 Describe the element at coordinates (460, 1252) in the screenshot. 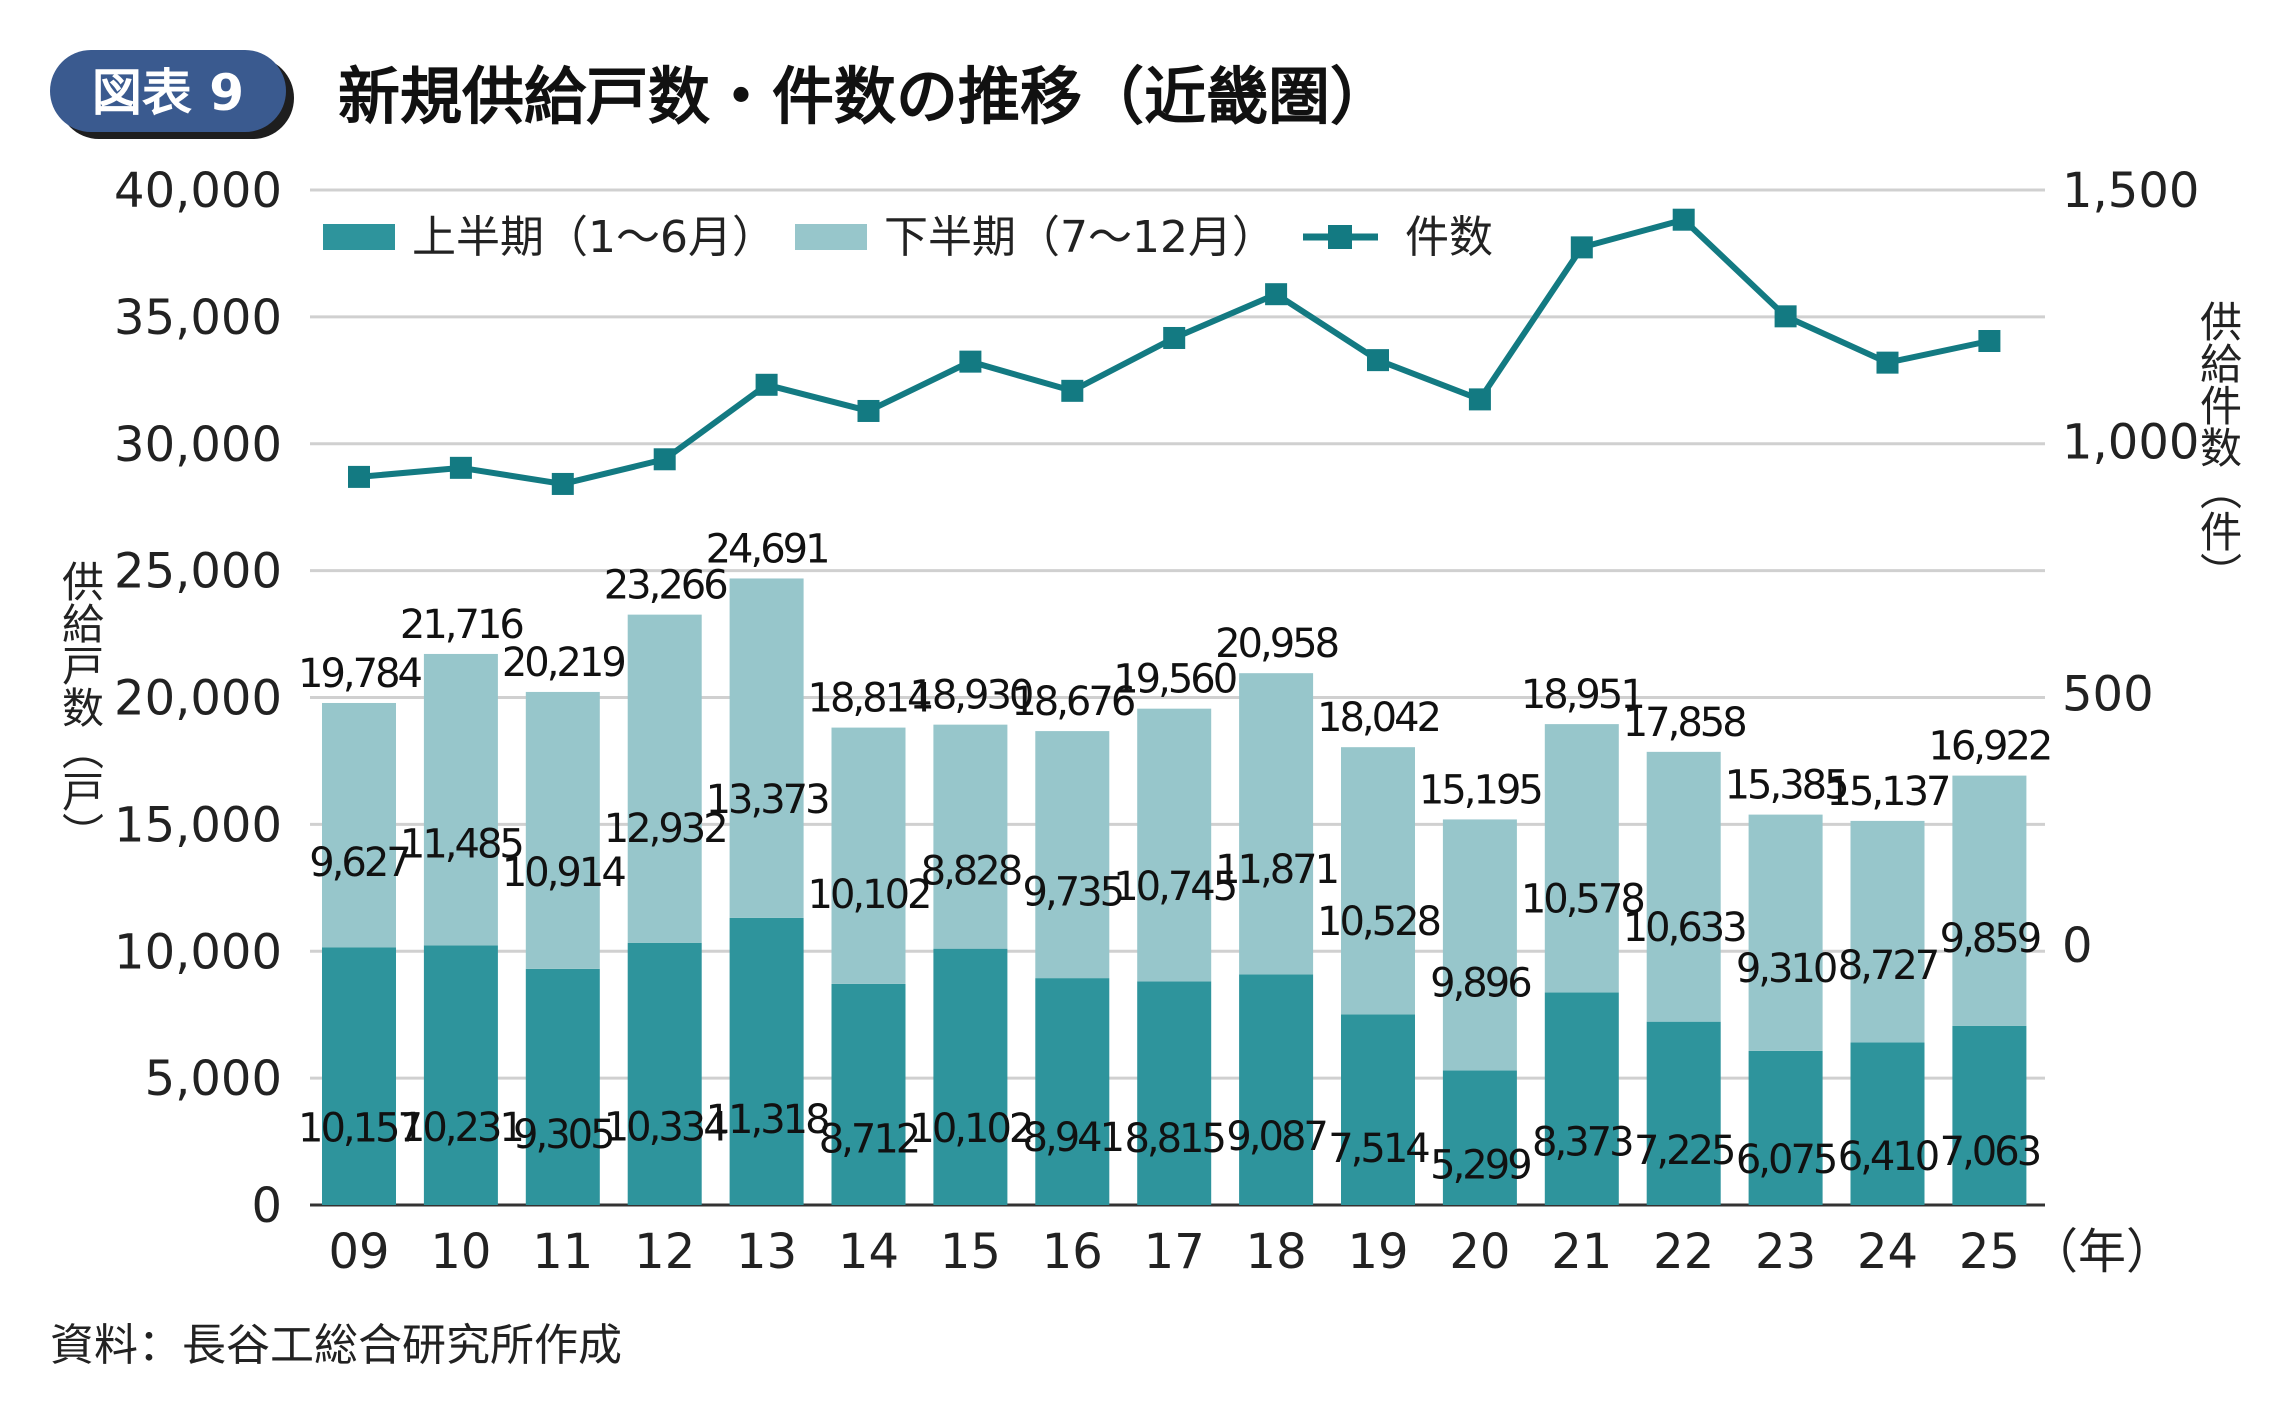

I see `x-tick: 10` at that location.